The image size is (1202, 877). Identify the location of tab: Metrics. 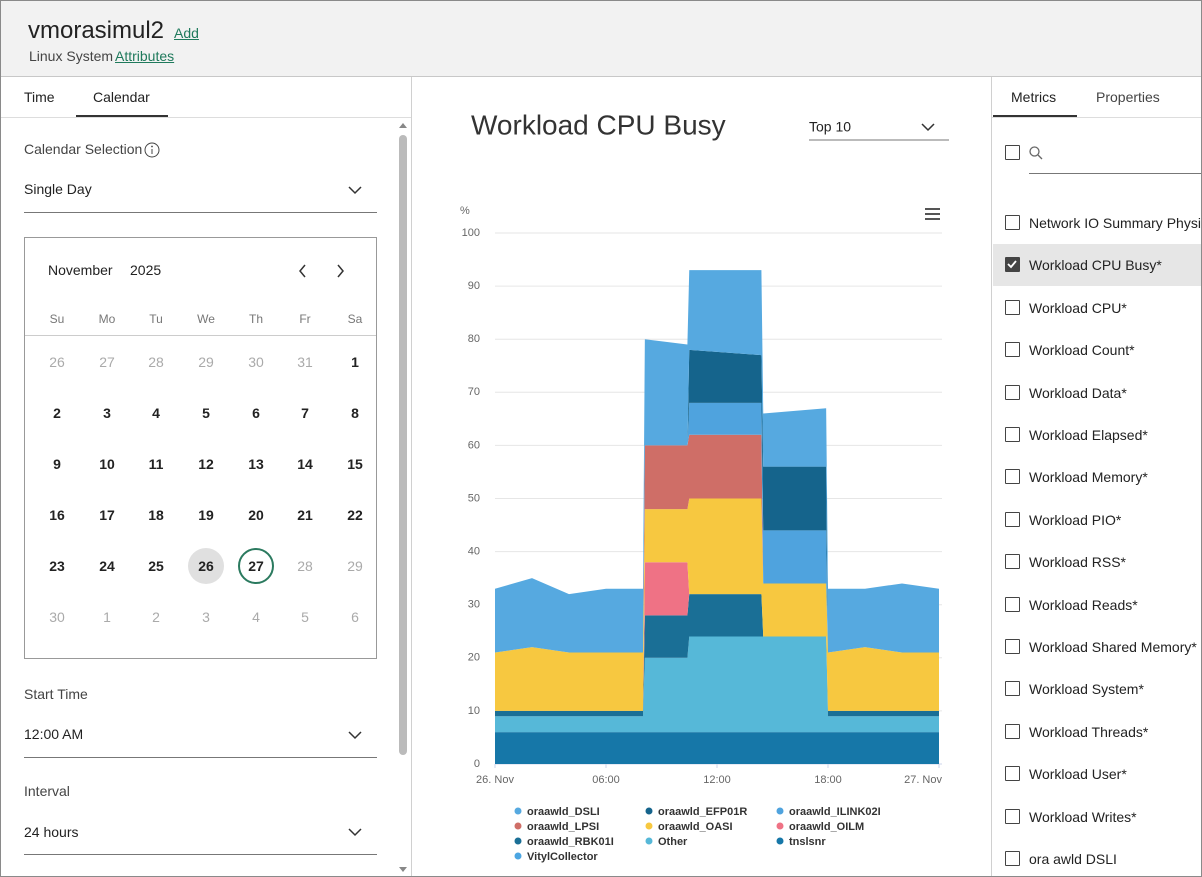
(1034, 97).